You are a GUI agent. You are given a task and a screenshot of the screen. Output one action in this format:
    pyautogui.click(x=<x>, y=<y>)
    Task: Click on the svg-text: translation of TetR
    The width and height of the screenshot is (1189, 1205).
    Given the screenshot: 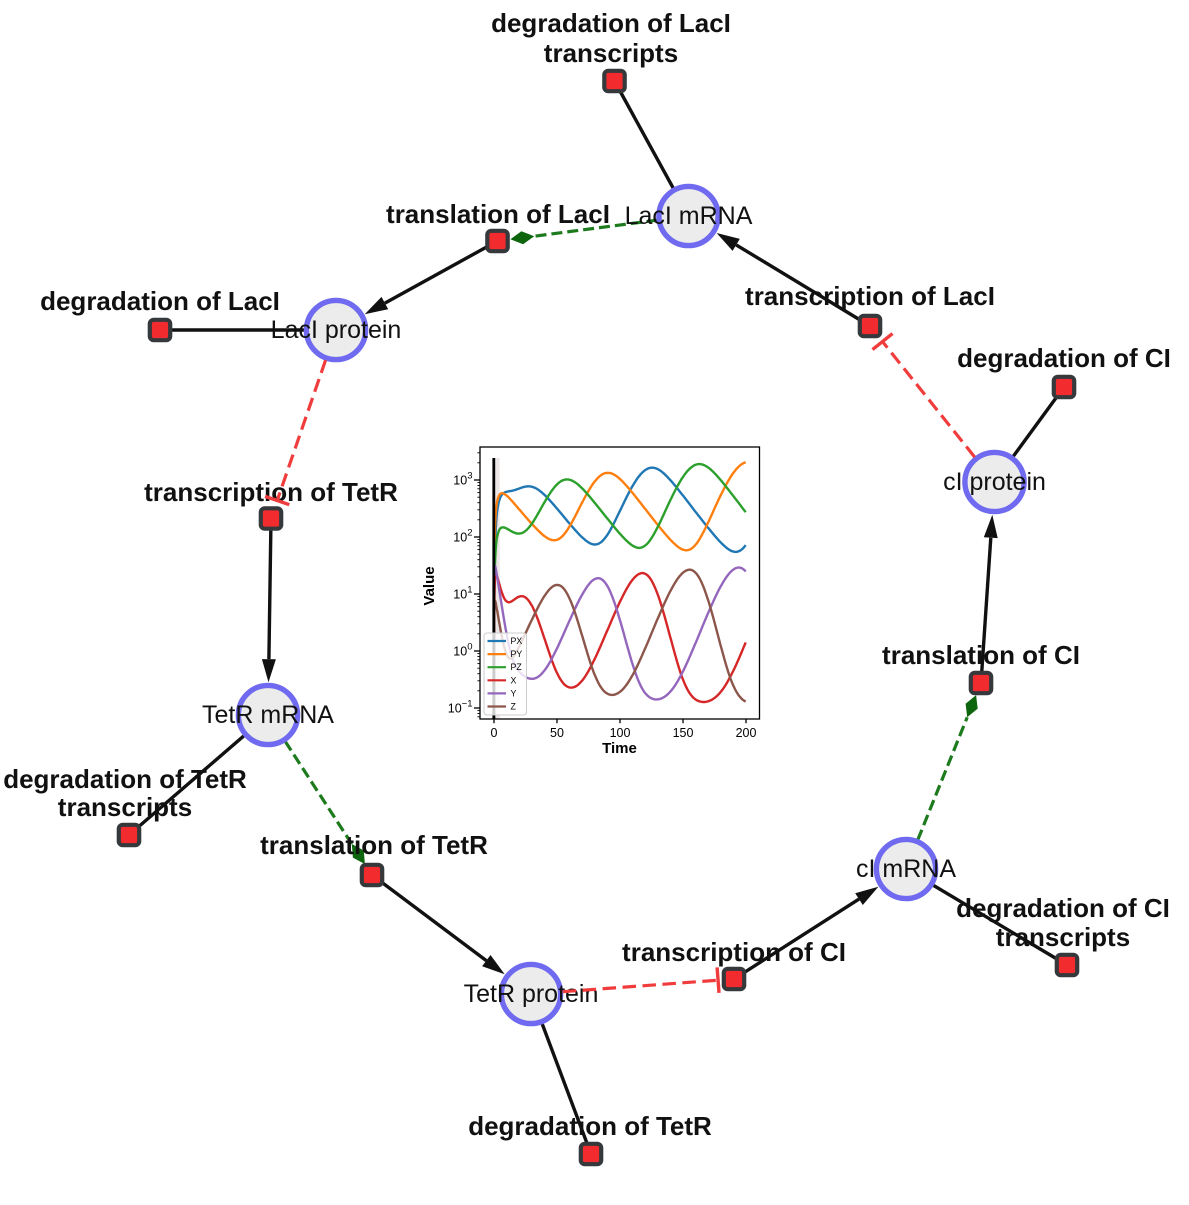 What is the action you would take?
    pyautogui.click(x=374, y=845)
    